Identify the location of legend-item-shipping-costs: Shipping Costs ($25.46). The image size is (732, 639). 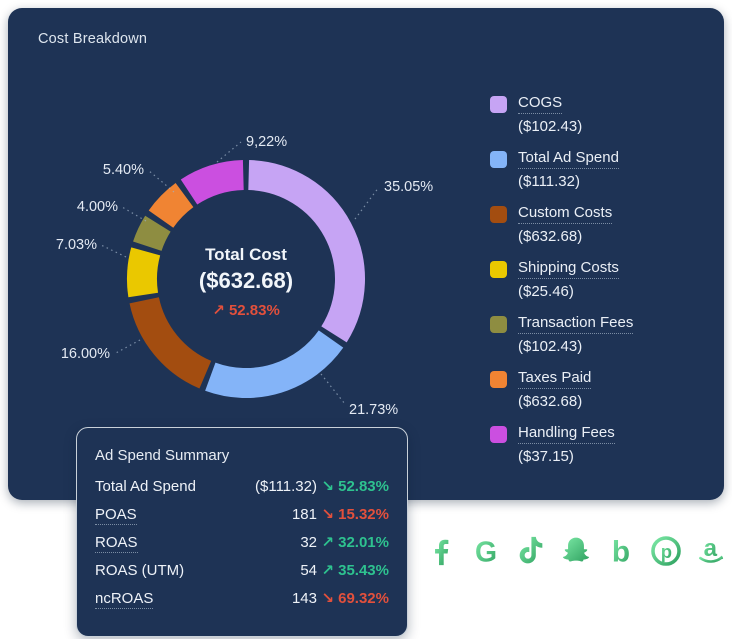
(561, 279).